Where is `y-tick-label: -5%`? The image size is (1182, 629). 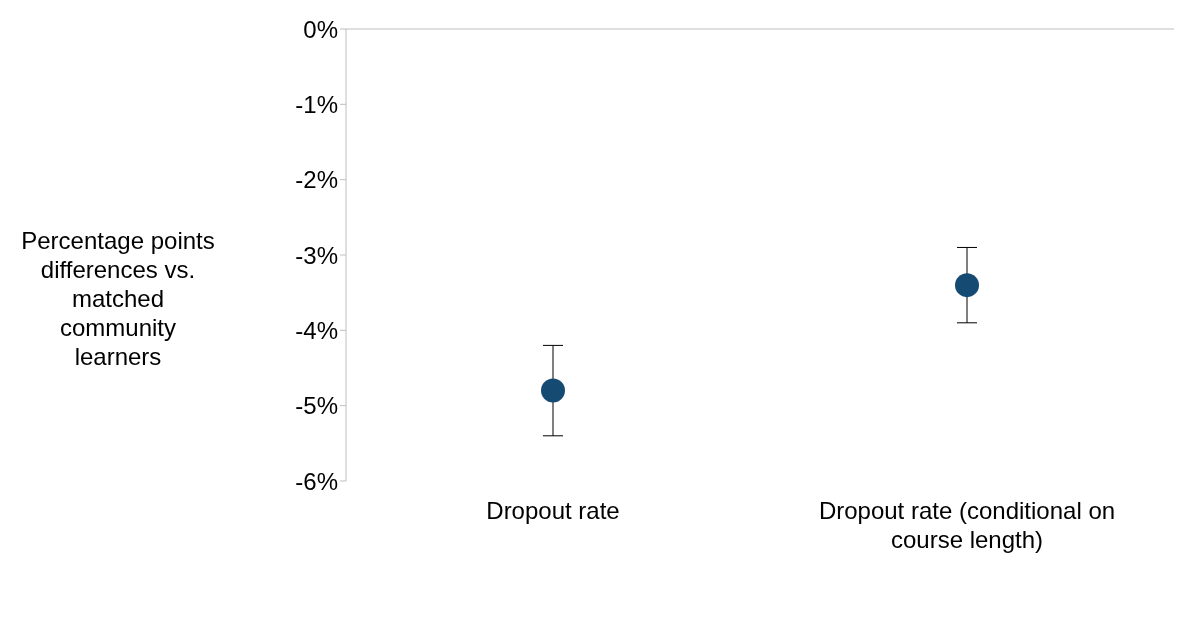 y-tick-label: -5% is located at coordinates (316, 406).